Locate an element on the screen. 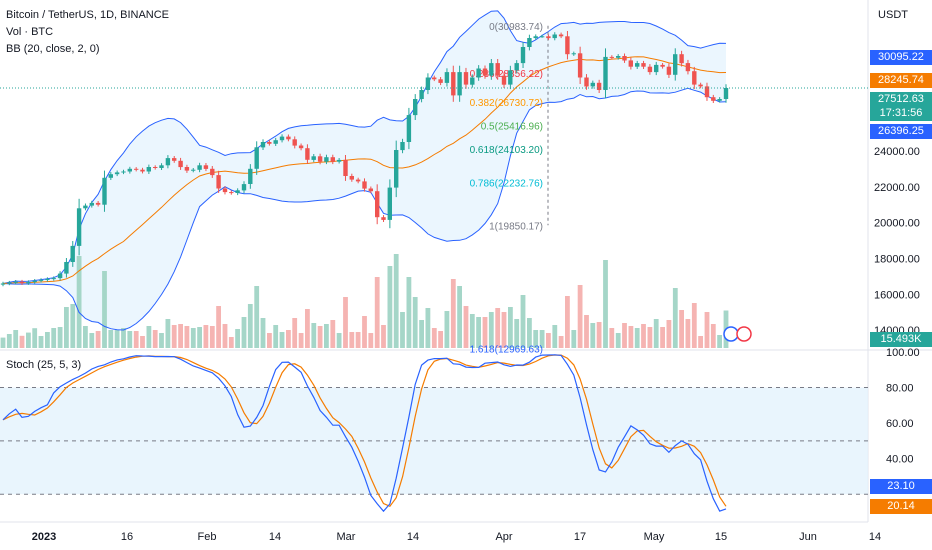  price-tag-last: 27512.63 is located at coordinates (901, 99).